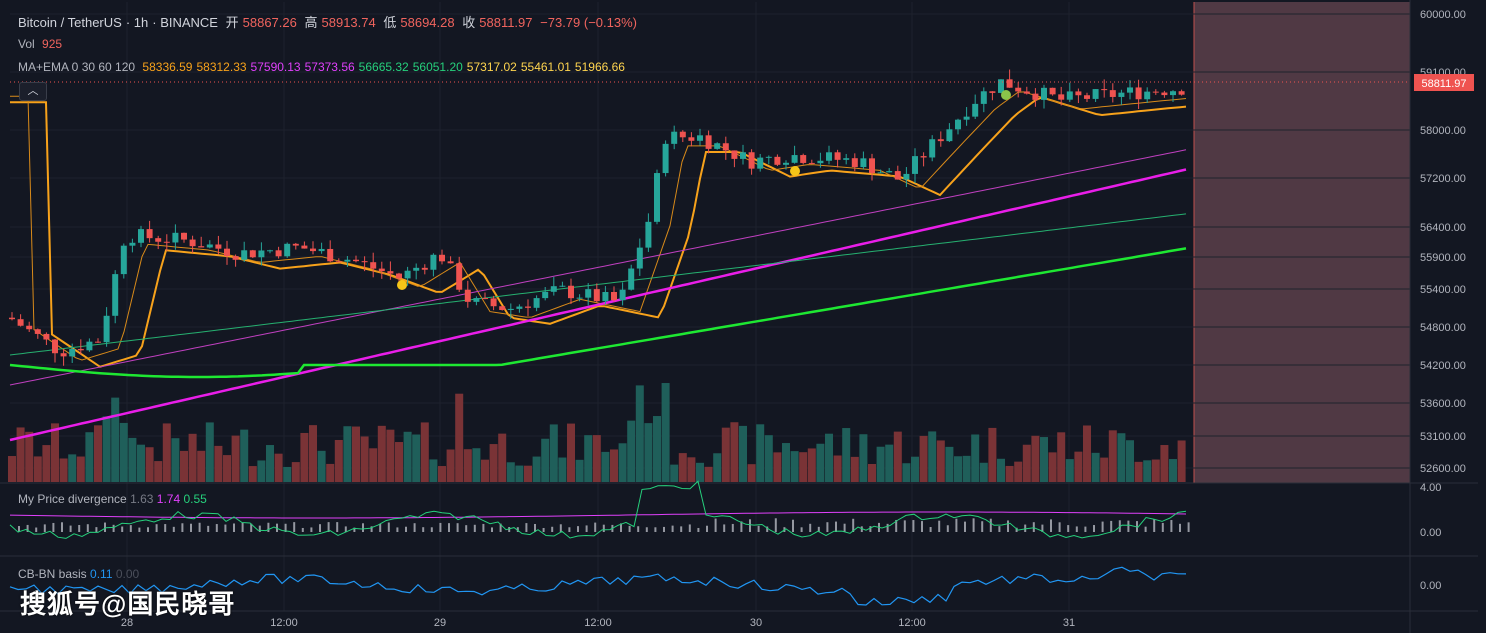 The height and width of the screenshot is (633, 1486). What do you see at coordinates (127, 623) in the screenshot?
I see `time-tick-label: 28` at bounding box center [127, 623].